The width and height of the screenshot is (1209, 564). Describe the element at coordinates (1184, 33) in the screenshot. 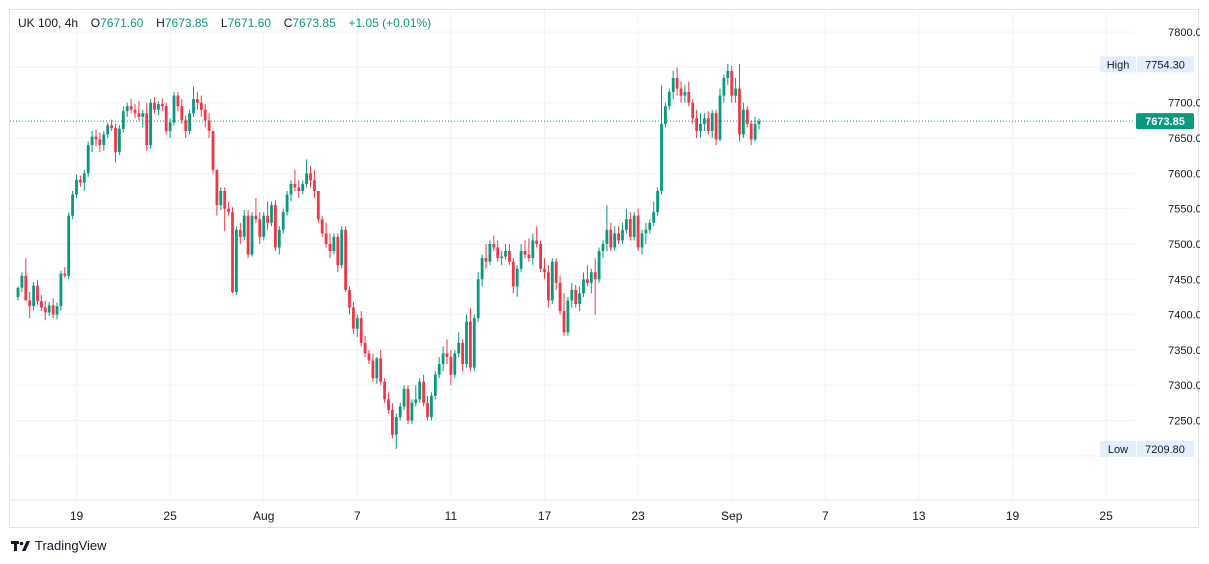

I see `y-tick-label: 7800.00` at that location.